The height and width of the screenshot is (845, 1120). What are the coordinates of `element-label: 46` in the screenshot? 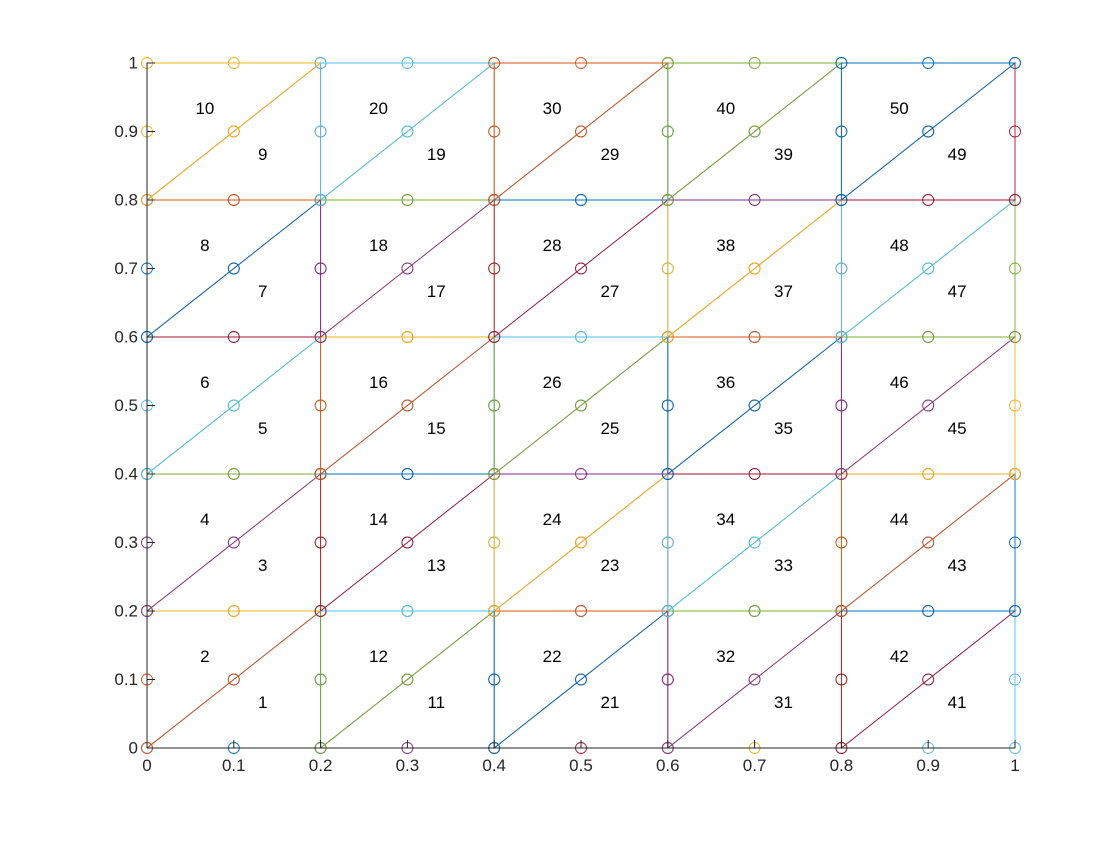 It's located at (899, 382).